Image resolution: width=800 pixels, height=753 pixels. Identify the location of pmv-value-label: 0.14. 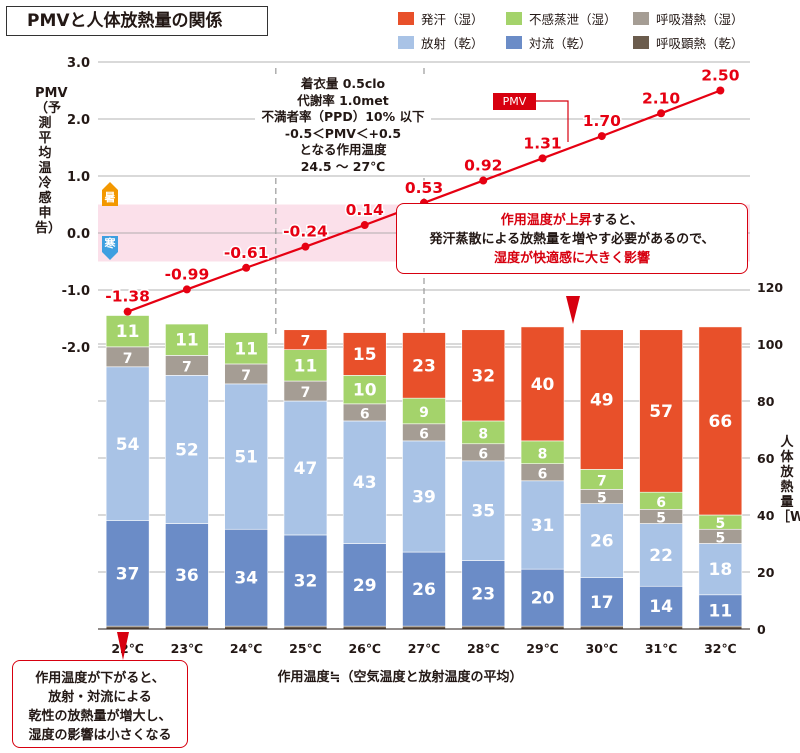
(365, 210).